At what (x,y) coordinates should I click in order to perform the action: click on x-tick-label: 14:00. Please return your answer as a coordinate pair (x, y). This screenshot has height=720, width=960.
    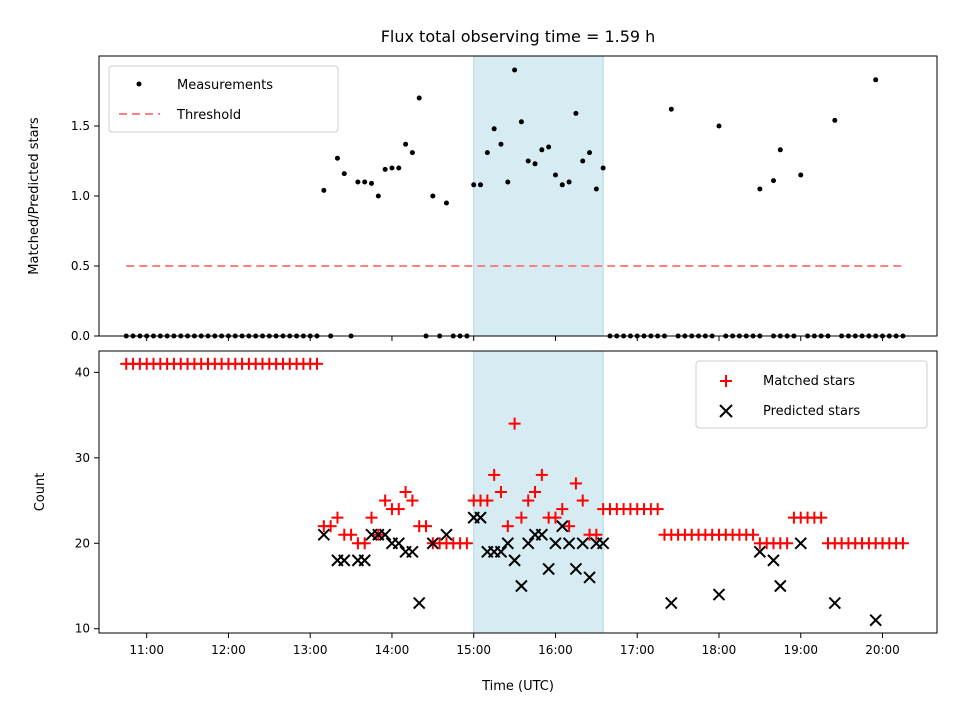
    Looking at the image, I should click on (392, 650).